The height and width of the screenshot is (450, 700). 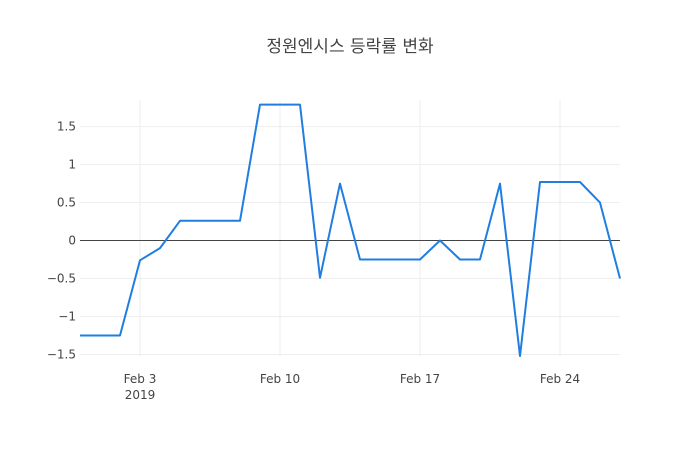 I want to click on y-tick-label: 0, so click(x=72, y=241).